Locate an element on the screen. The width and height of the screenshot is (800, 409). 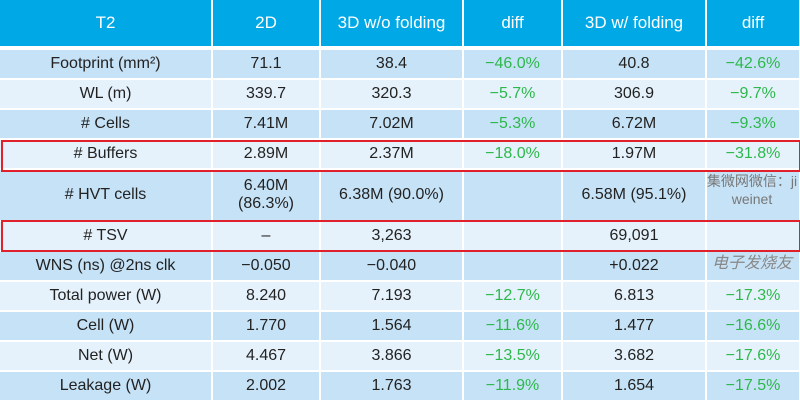
table-row: WNS (ns) @2ns clk −0.050 −0.040 +0.022 is located at coordinates (400, 266).